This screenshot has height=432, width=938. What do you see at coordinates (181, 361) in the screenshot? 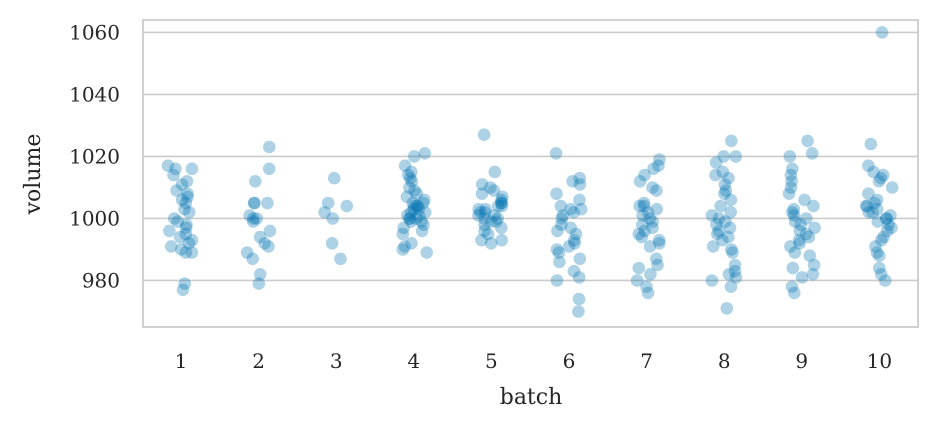
I see `x-tick-label: 1` at bounding box center [181, 361].